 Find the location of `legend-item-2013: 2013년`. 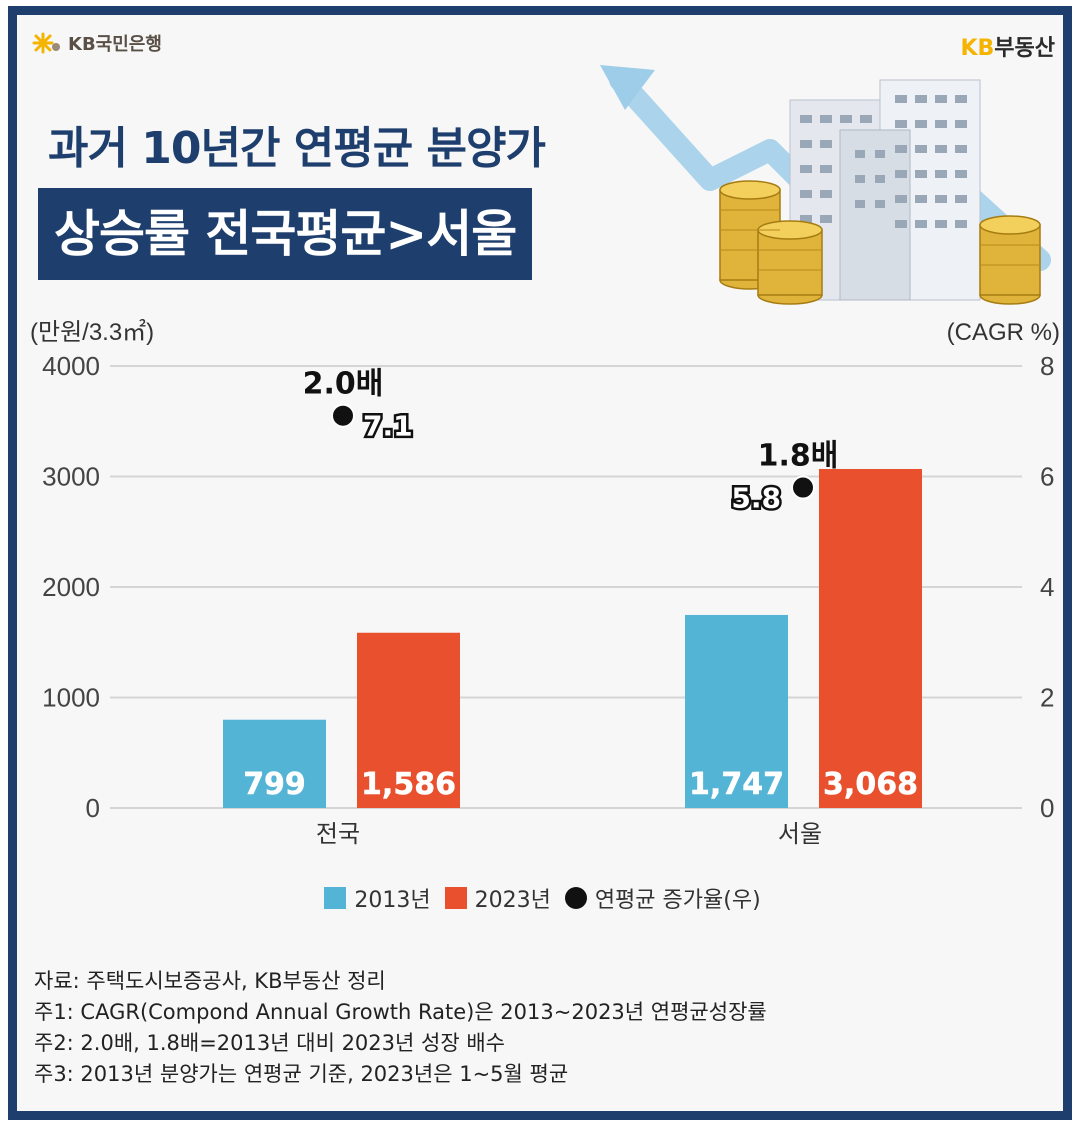

legend-item-2013: 2013년 is located at coordinates (377, 898).